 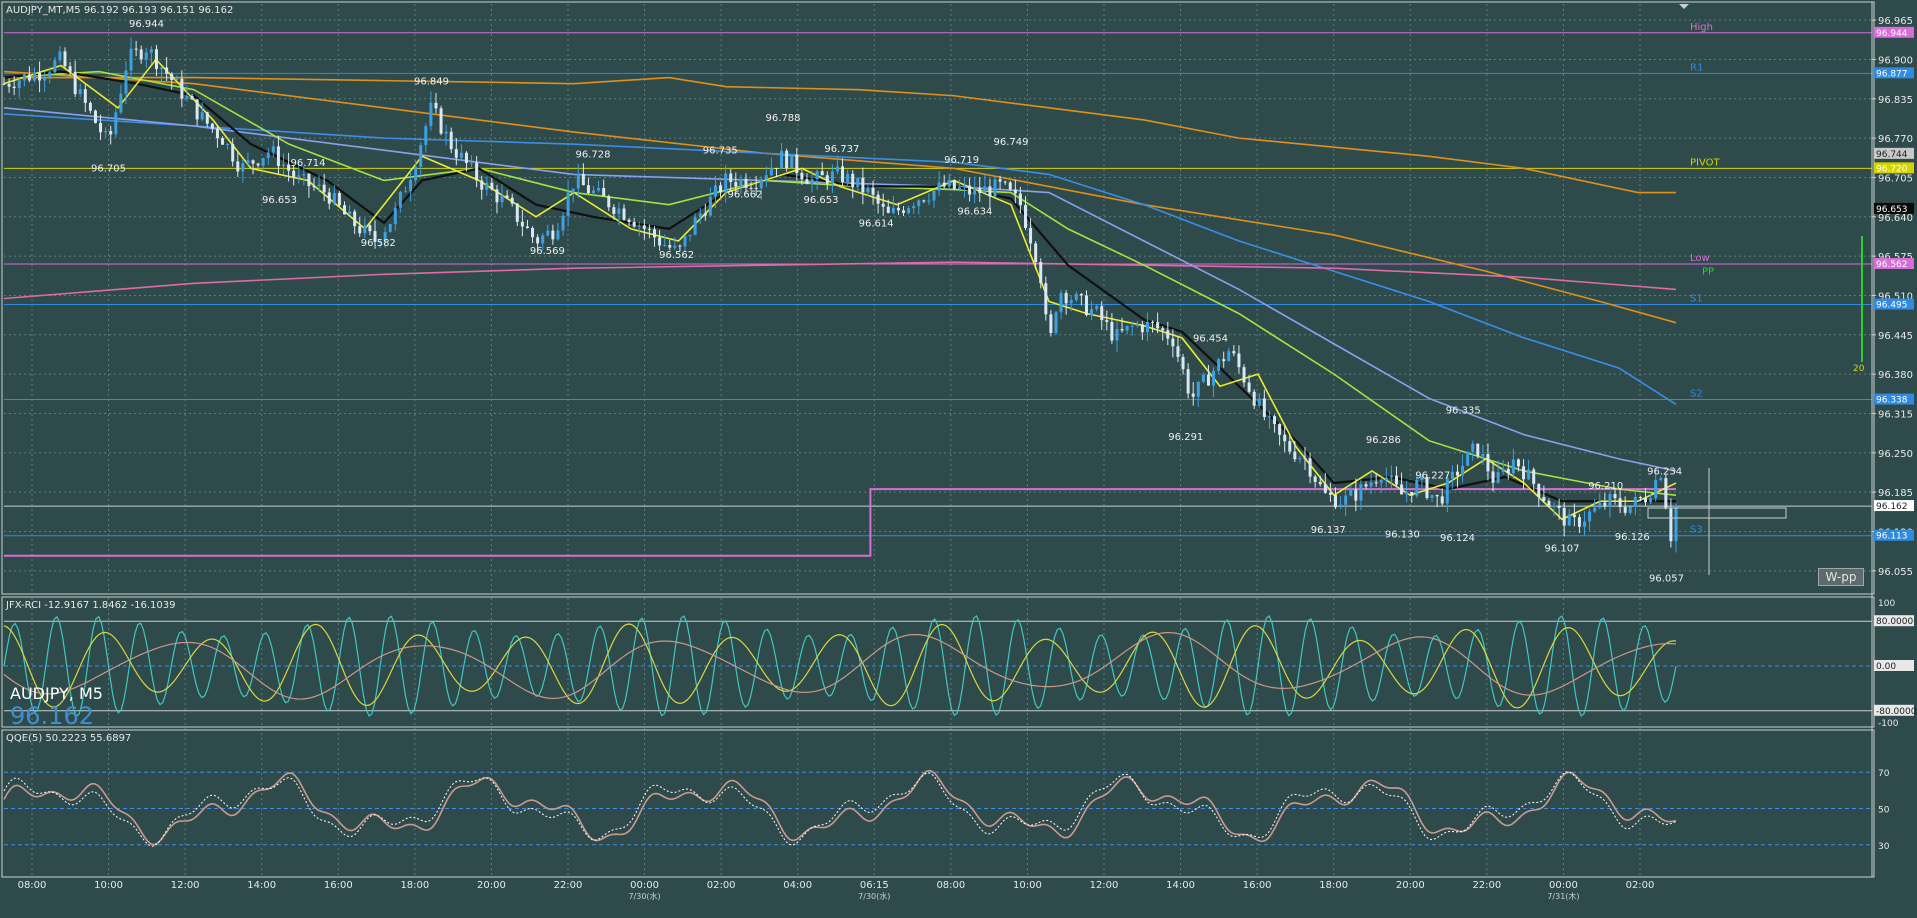 I want to click on rci-header: JFX-RCI -12.9167 1.8462 -16.1039, so click(x=90, y=605).